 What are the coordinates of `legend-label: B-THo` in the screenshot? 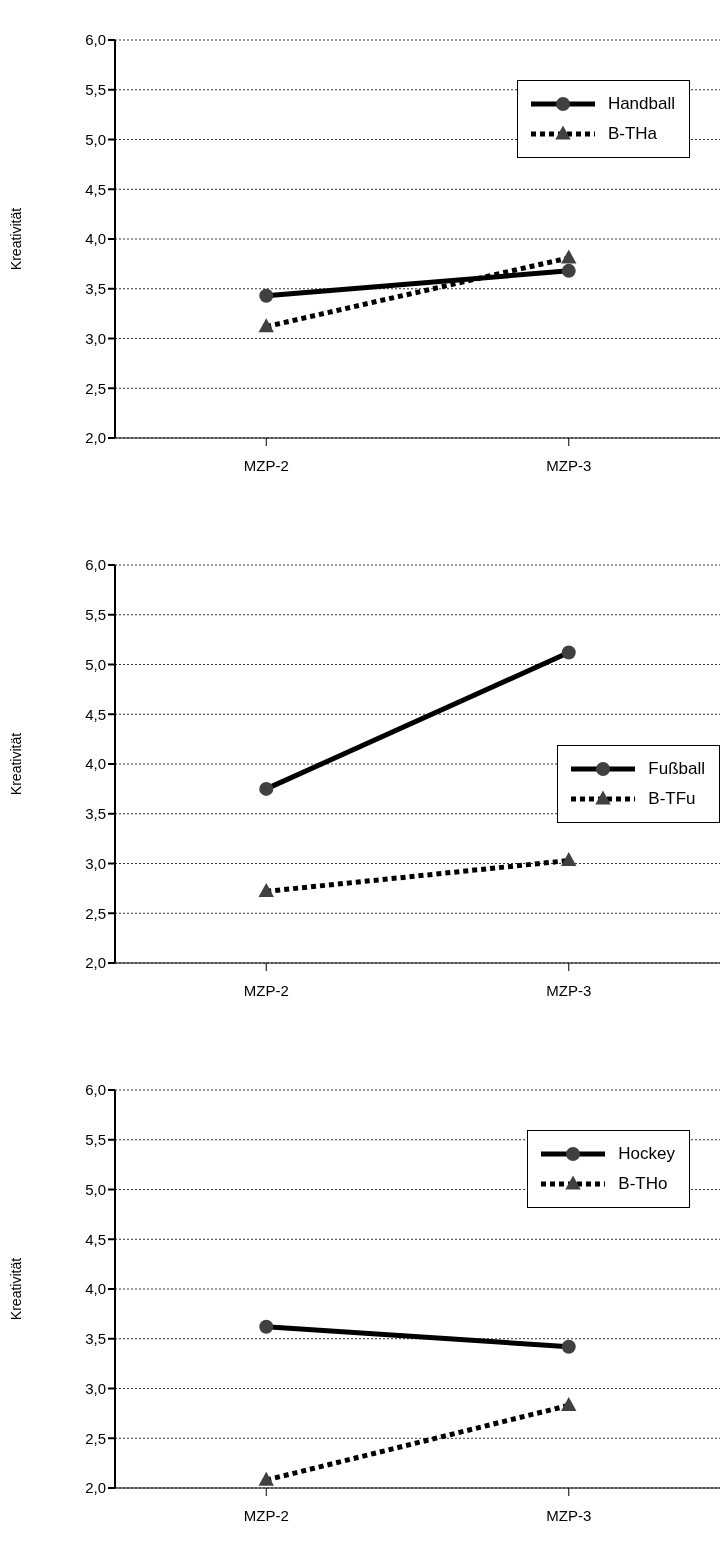 It's located at (643, 1184).